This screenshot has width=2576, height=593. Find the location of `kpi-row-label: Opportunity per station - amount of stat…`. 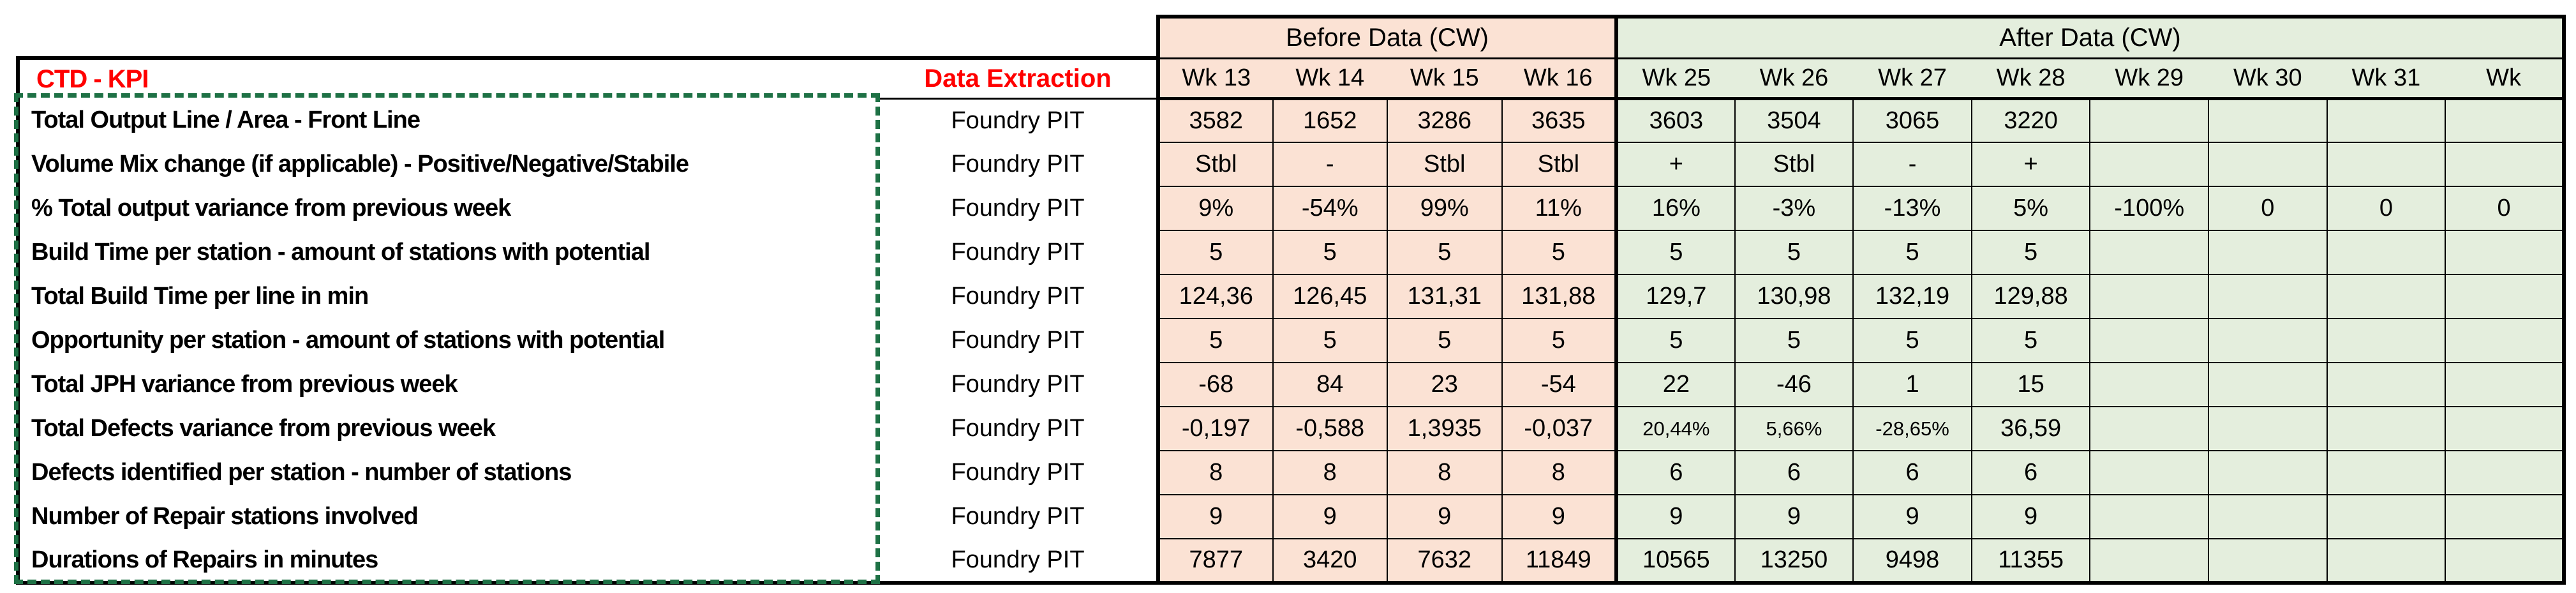

kpi-row-label: Opportunity per station - amount of stat… is located at coordinates (447, 341).